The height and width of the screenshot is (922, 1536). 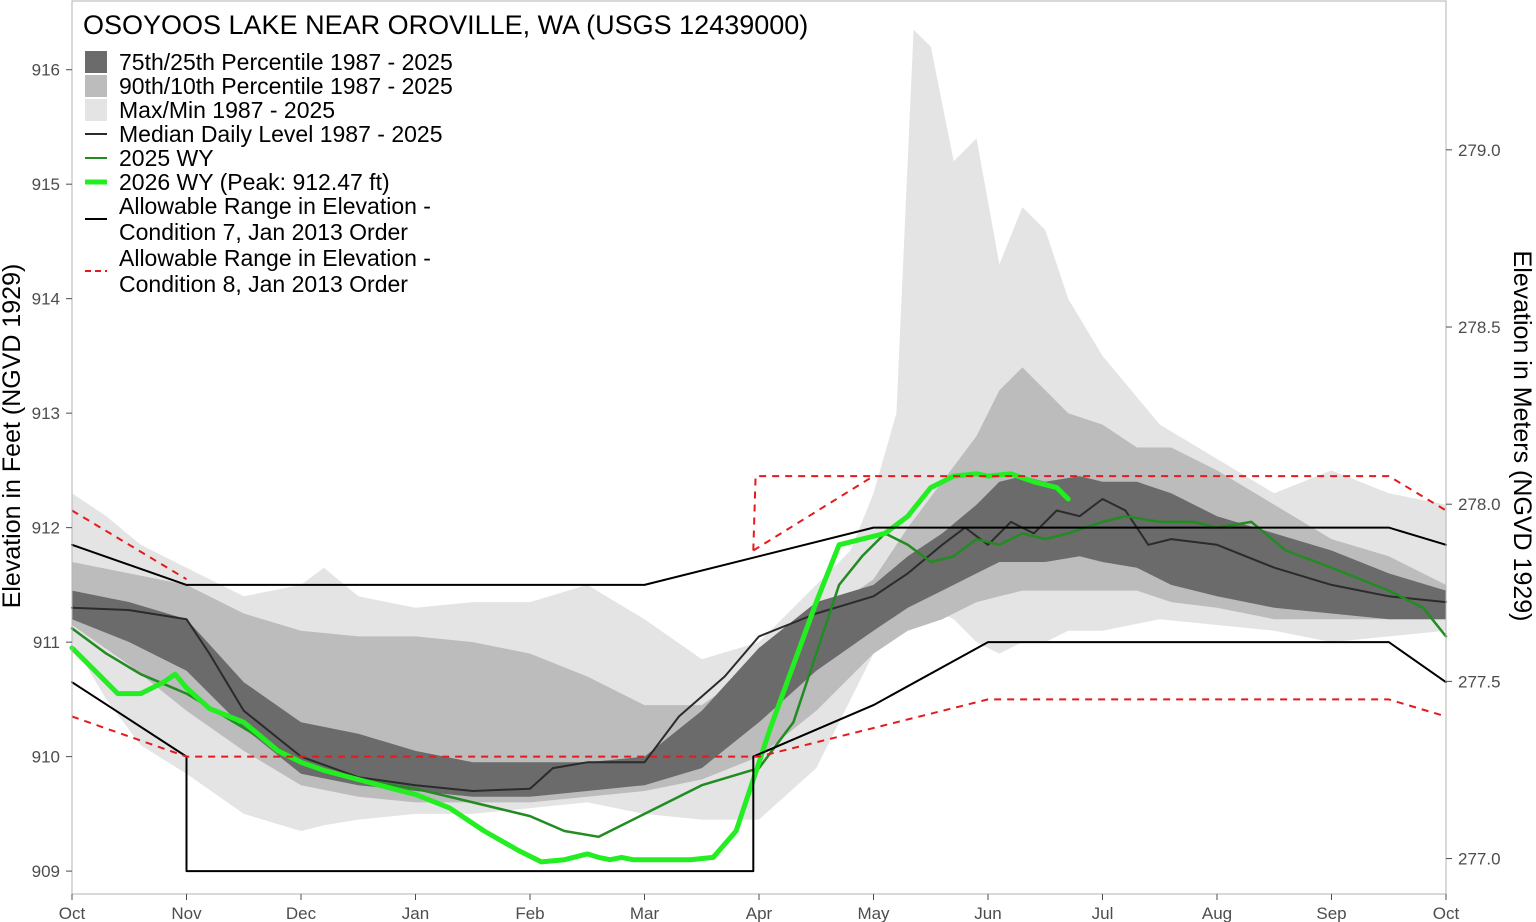 I want to click on y2-axis-title: Elevation in Meters (NGVD 1929), so click(x=1522, y=436).